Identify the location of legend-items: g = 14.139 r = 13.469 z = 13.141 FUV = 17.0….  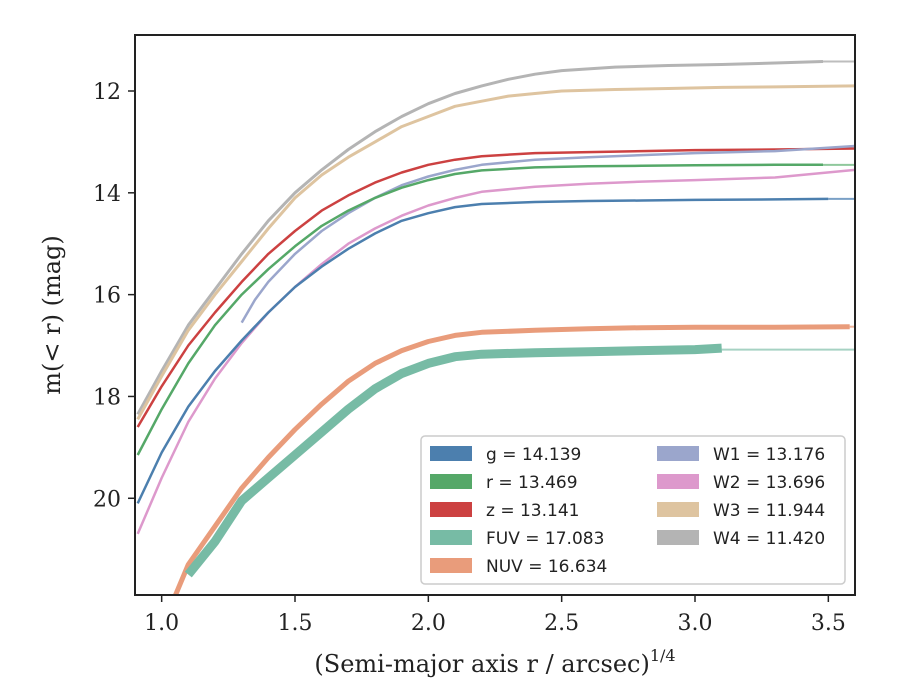
(627, 511).